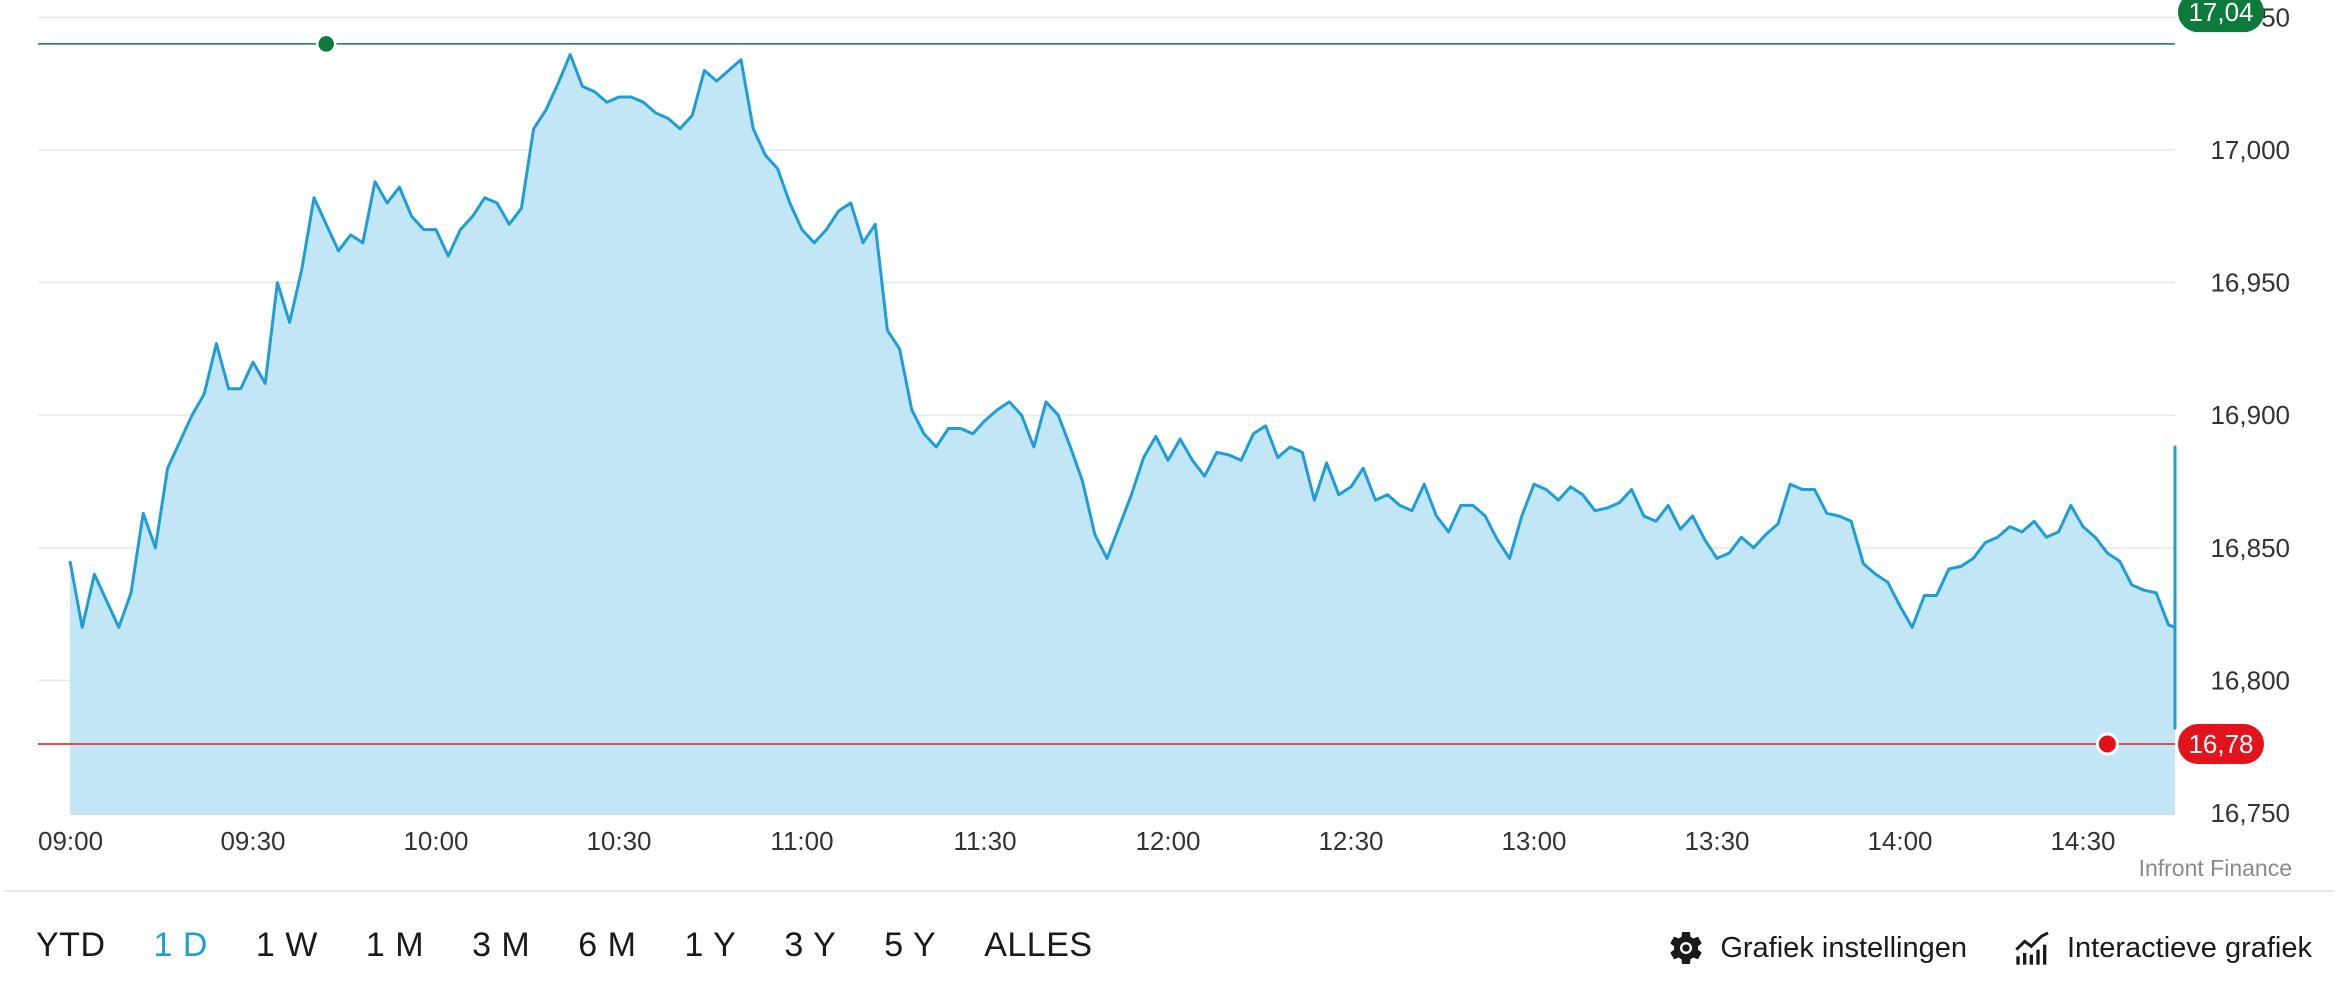  Describe the element at coordinates (435, 841) in the screenshot. I see `x-tick-label: 10:00` at that location.